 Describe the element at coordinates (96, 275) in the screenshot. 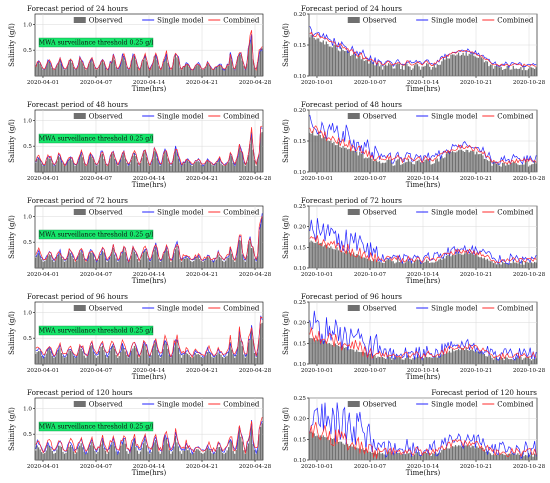

I see `x-tick-label: 2020-04-07` at that location.